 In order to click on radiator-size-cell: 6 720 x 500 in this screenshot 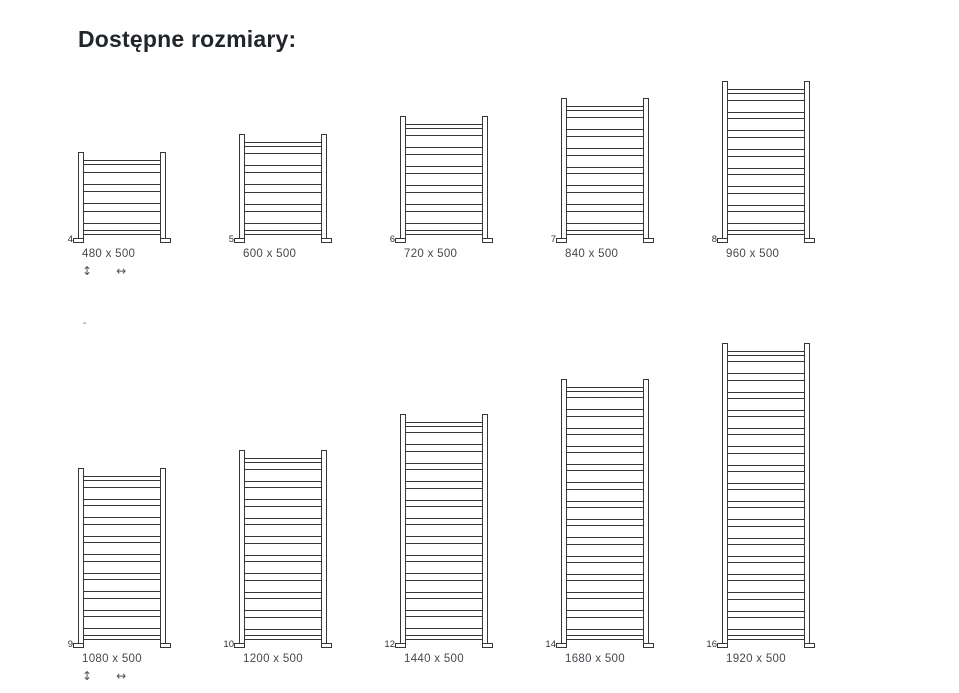, I will do `click(475, 197)`.